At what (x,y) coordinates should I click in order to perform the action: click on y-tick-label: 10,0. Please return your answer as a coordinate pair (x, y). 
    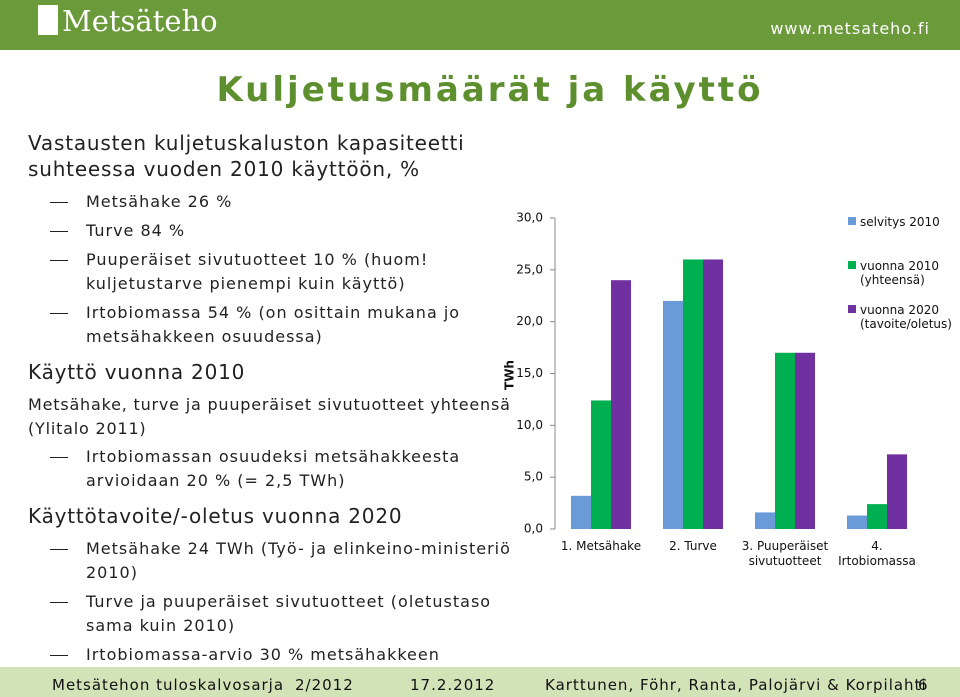
    Looking at the image, I should click on (529, 425).